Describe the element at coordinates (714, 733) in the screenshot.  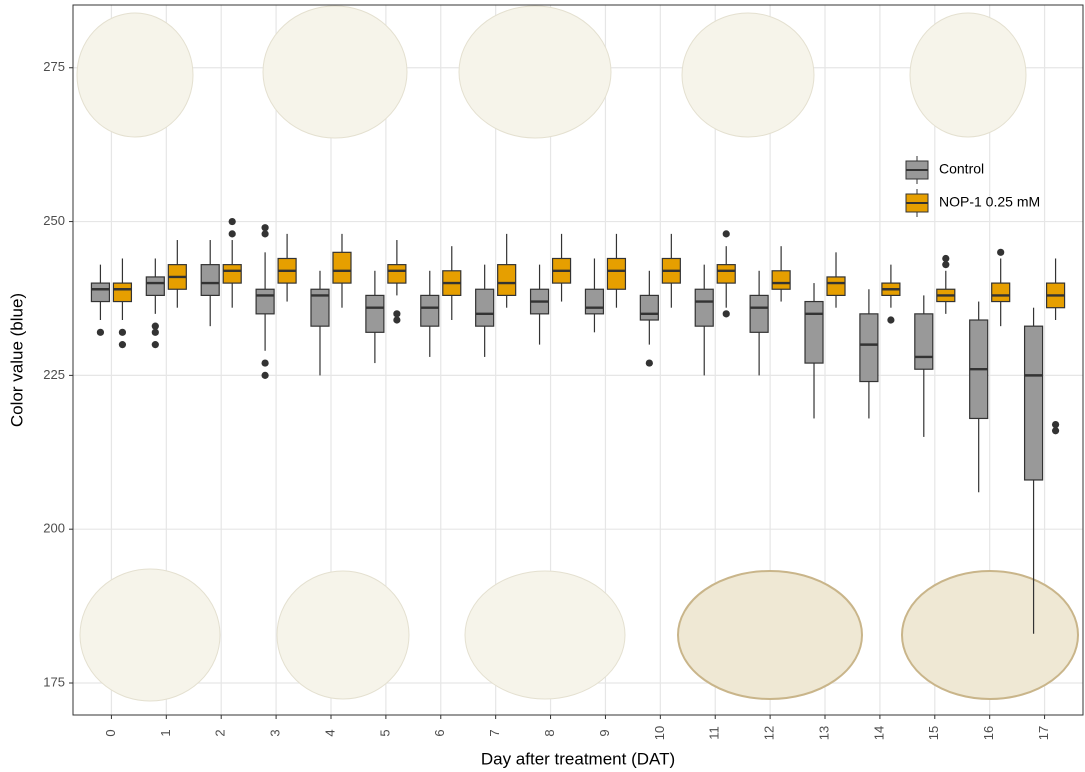
I see `x-tick-label: 11` at that location.